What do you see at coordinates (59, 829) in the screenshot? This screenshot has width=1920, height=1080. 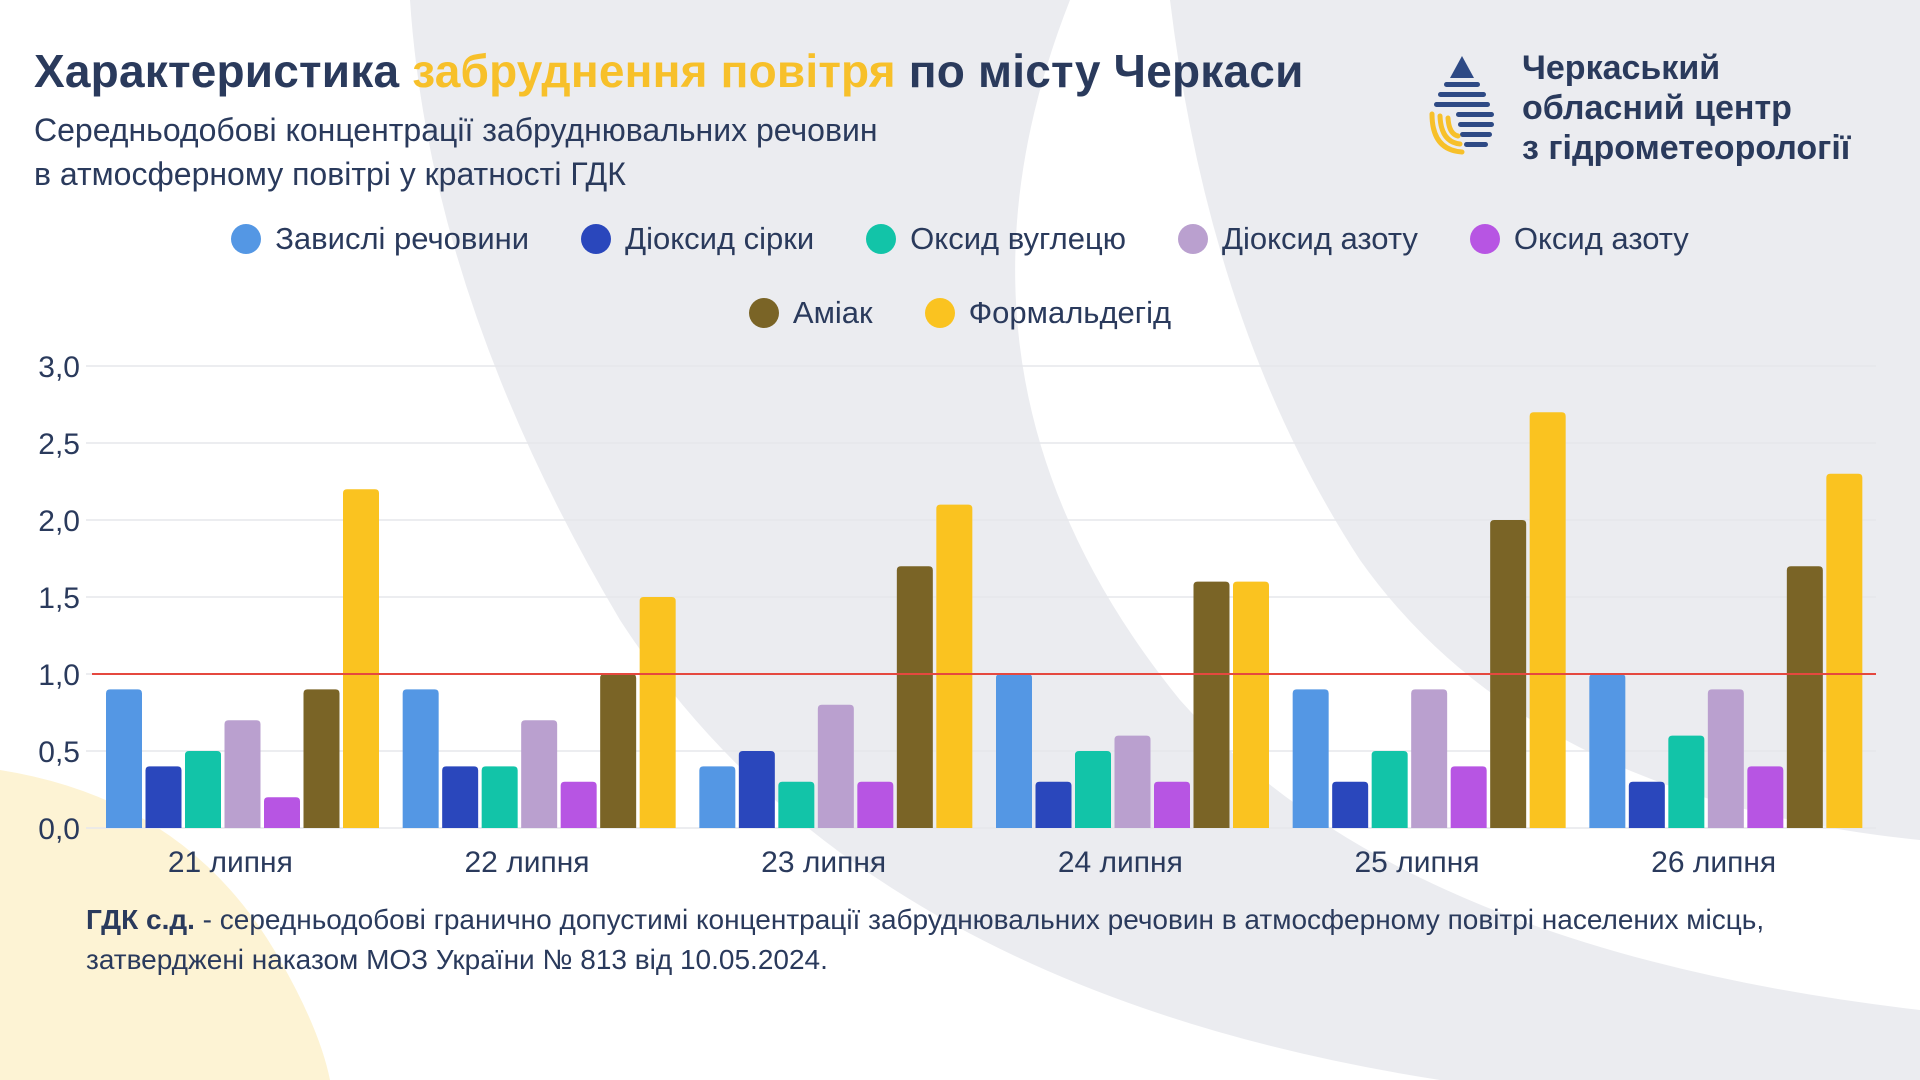 I see `y-tick-label: 0,0` at bounding box center [59, 829].